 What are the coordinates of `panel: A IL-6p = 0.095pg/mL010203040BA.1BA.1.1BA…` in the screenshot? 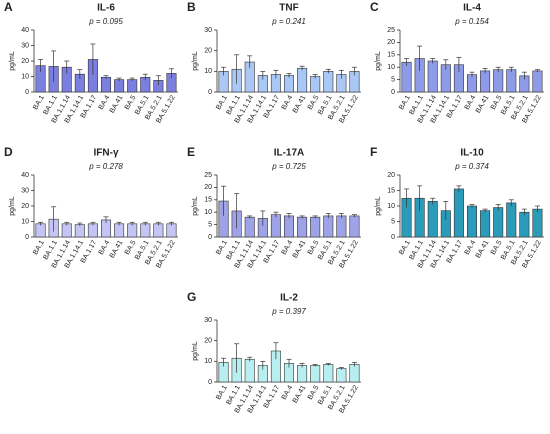 It's located at (91, 62).